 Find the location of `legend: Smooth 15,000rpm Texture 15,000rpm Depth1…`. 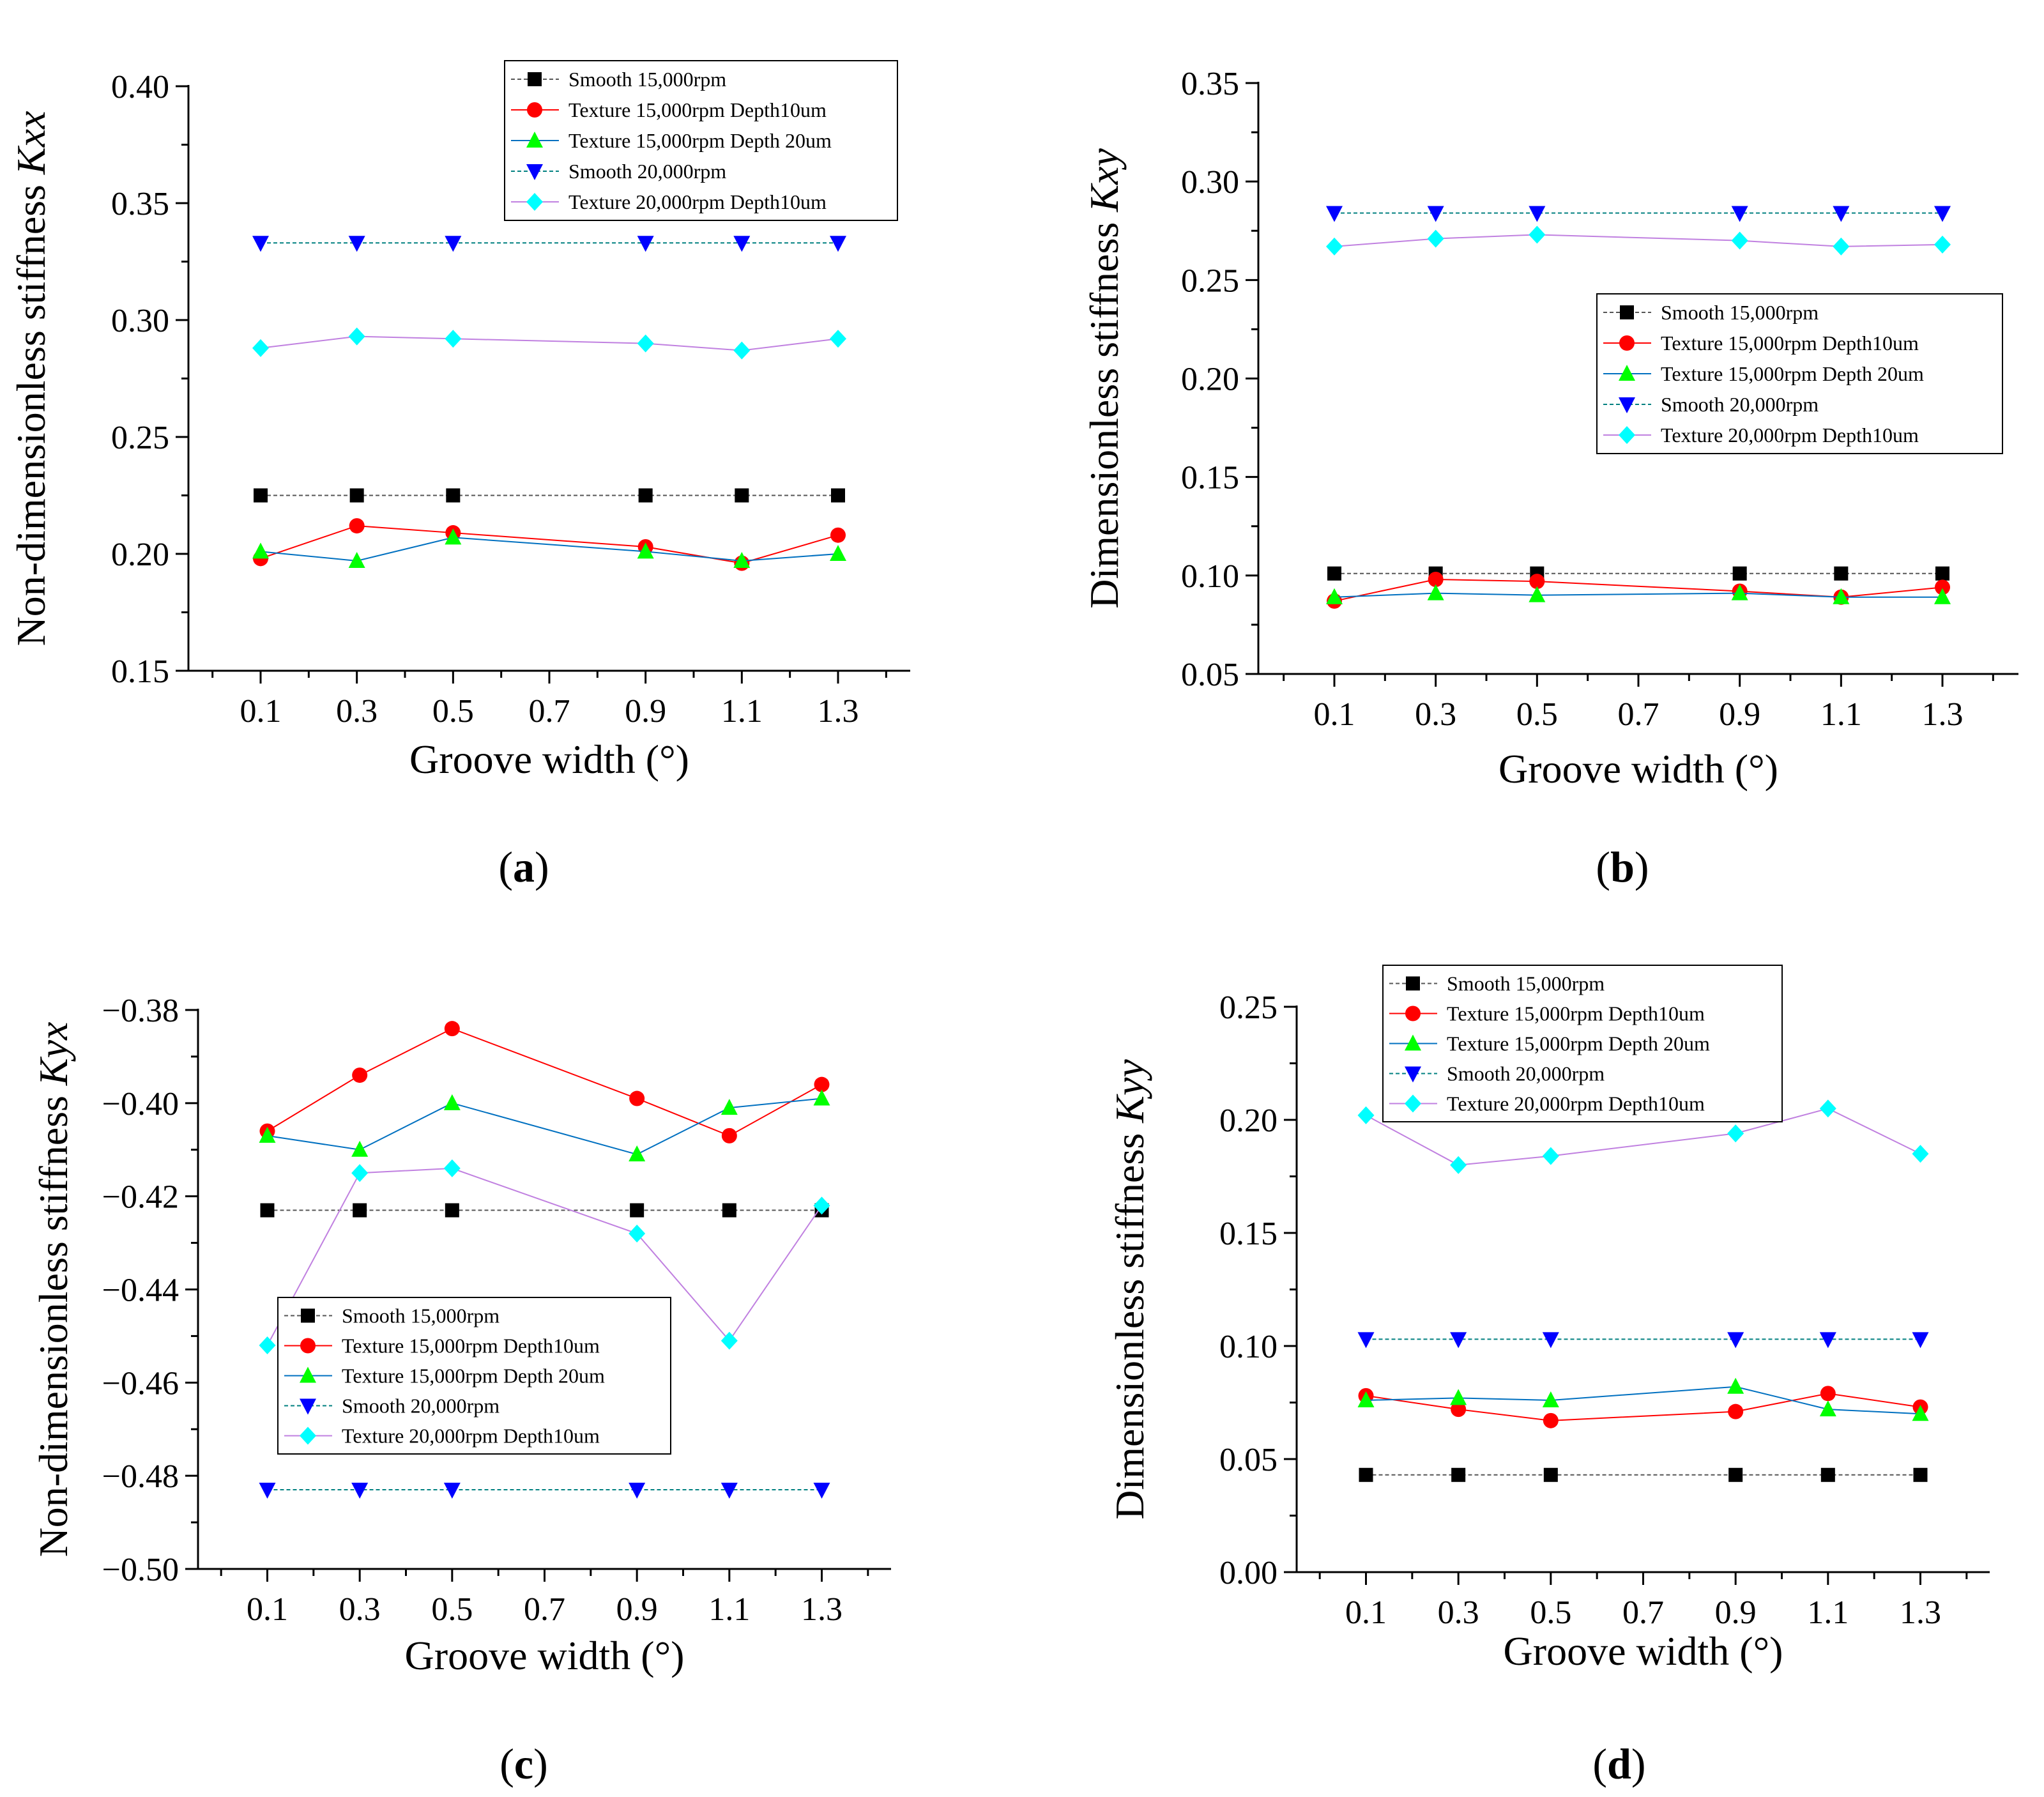

legend: Smooth 15,000rpm Texture 15,000rpm Depth1… is located at coordinates (474, 1376).